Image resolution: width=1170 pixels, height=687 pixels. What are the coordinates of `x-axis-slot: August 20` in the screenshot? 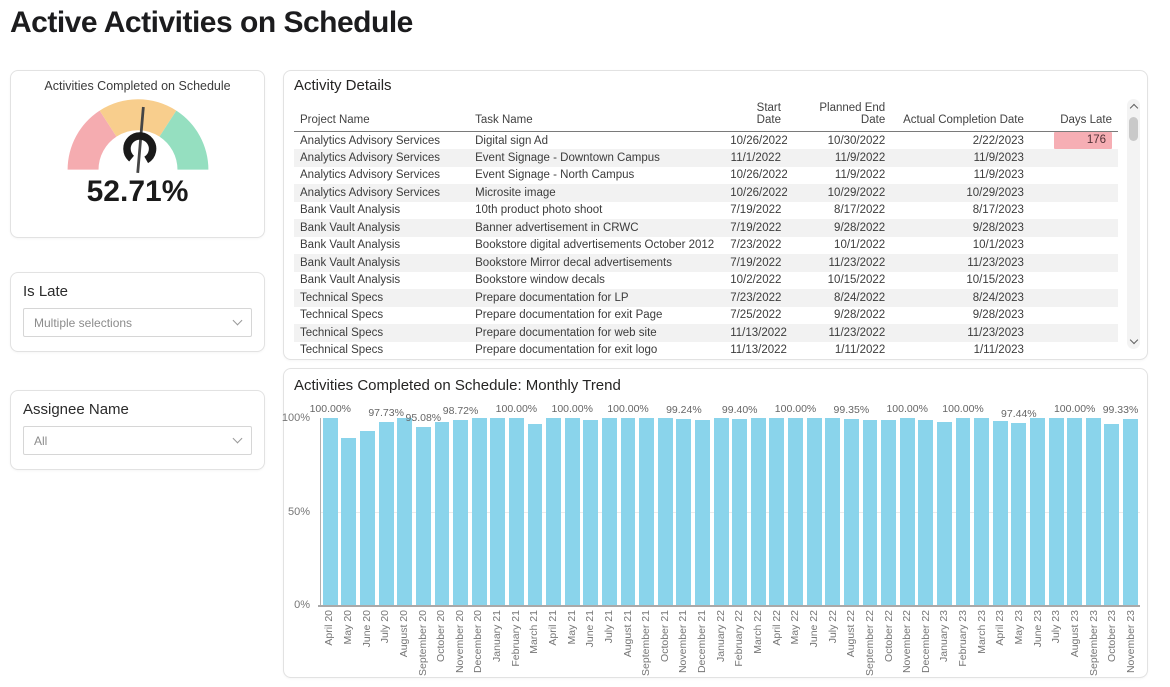 It's located at (404, 643).